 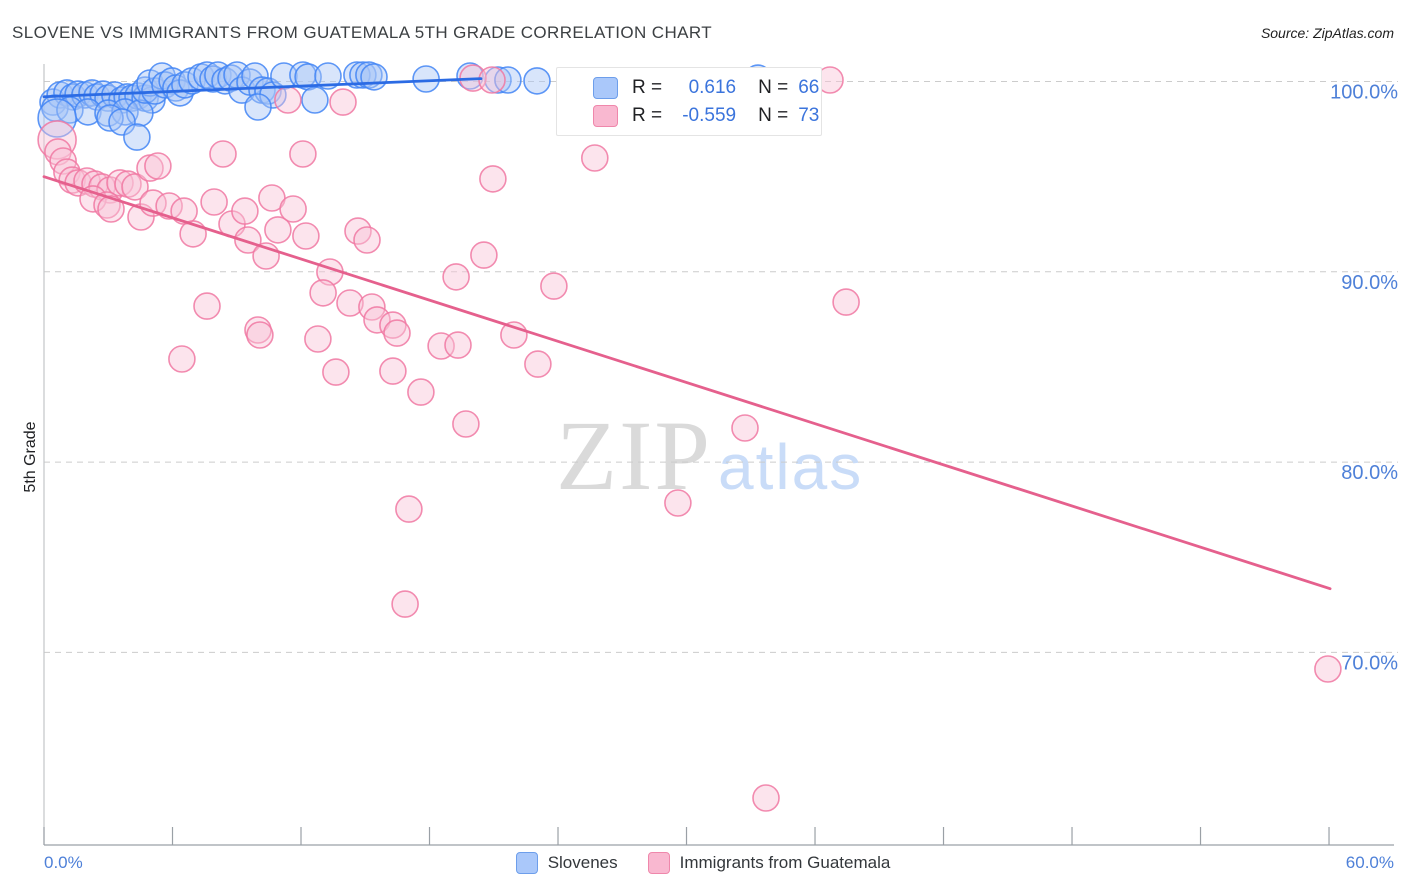 What do you see at coordinates (582, 862) in the screenshot?
I see `legend-item-label: Slovenes` at bounding box center [582, 862].